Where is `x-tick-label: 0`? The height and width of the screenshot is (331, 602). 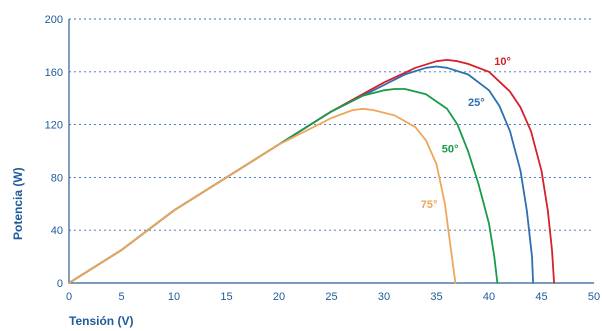 x-tick-label: 0 is located at coordinates (69, 297).